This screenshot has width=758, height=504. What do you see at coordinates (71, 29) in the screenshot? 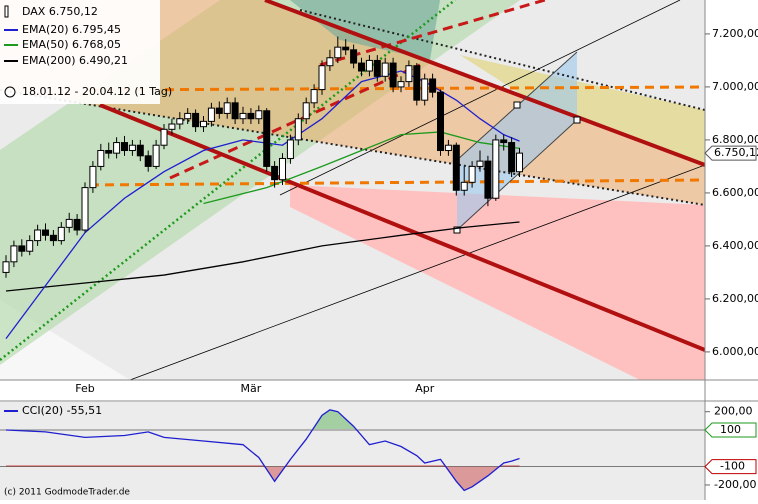
I see `legend-label: EMA(20) 6.795,45` at bounding box center [71, 29].